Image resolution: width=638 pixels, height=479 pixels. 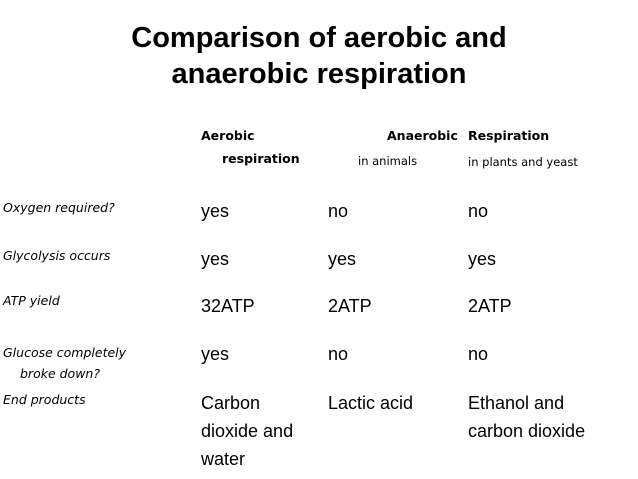 What do you see at coordinates (215, 354) in the screenshot?
I see `cell-glucose-aerobic: yes` at bounding box center [215, 354].